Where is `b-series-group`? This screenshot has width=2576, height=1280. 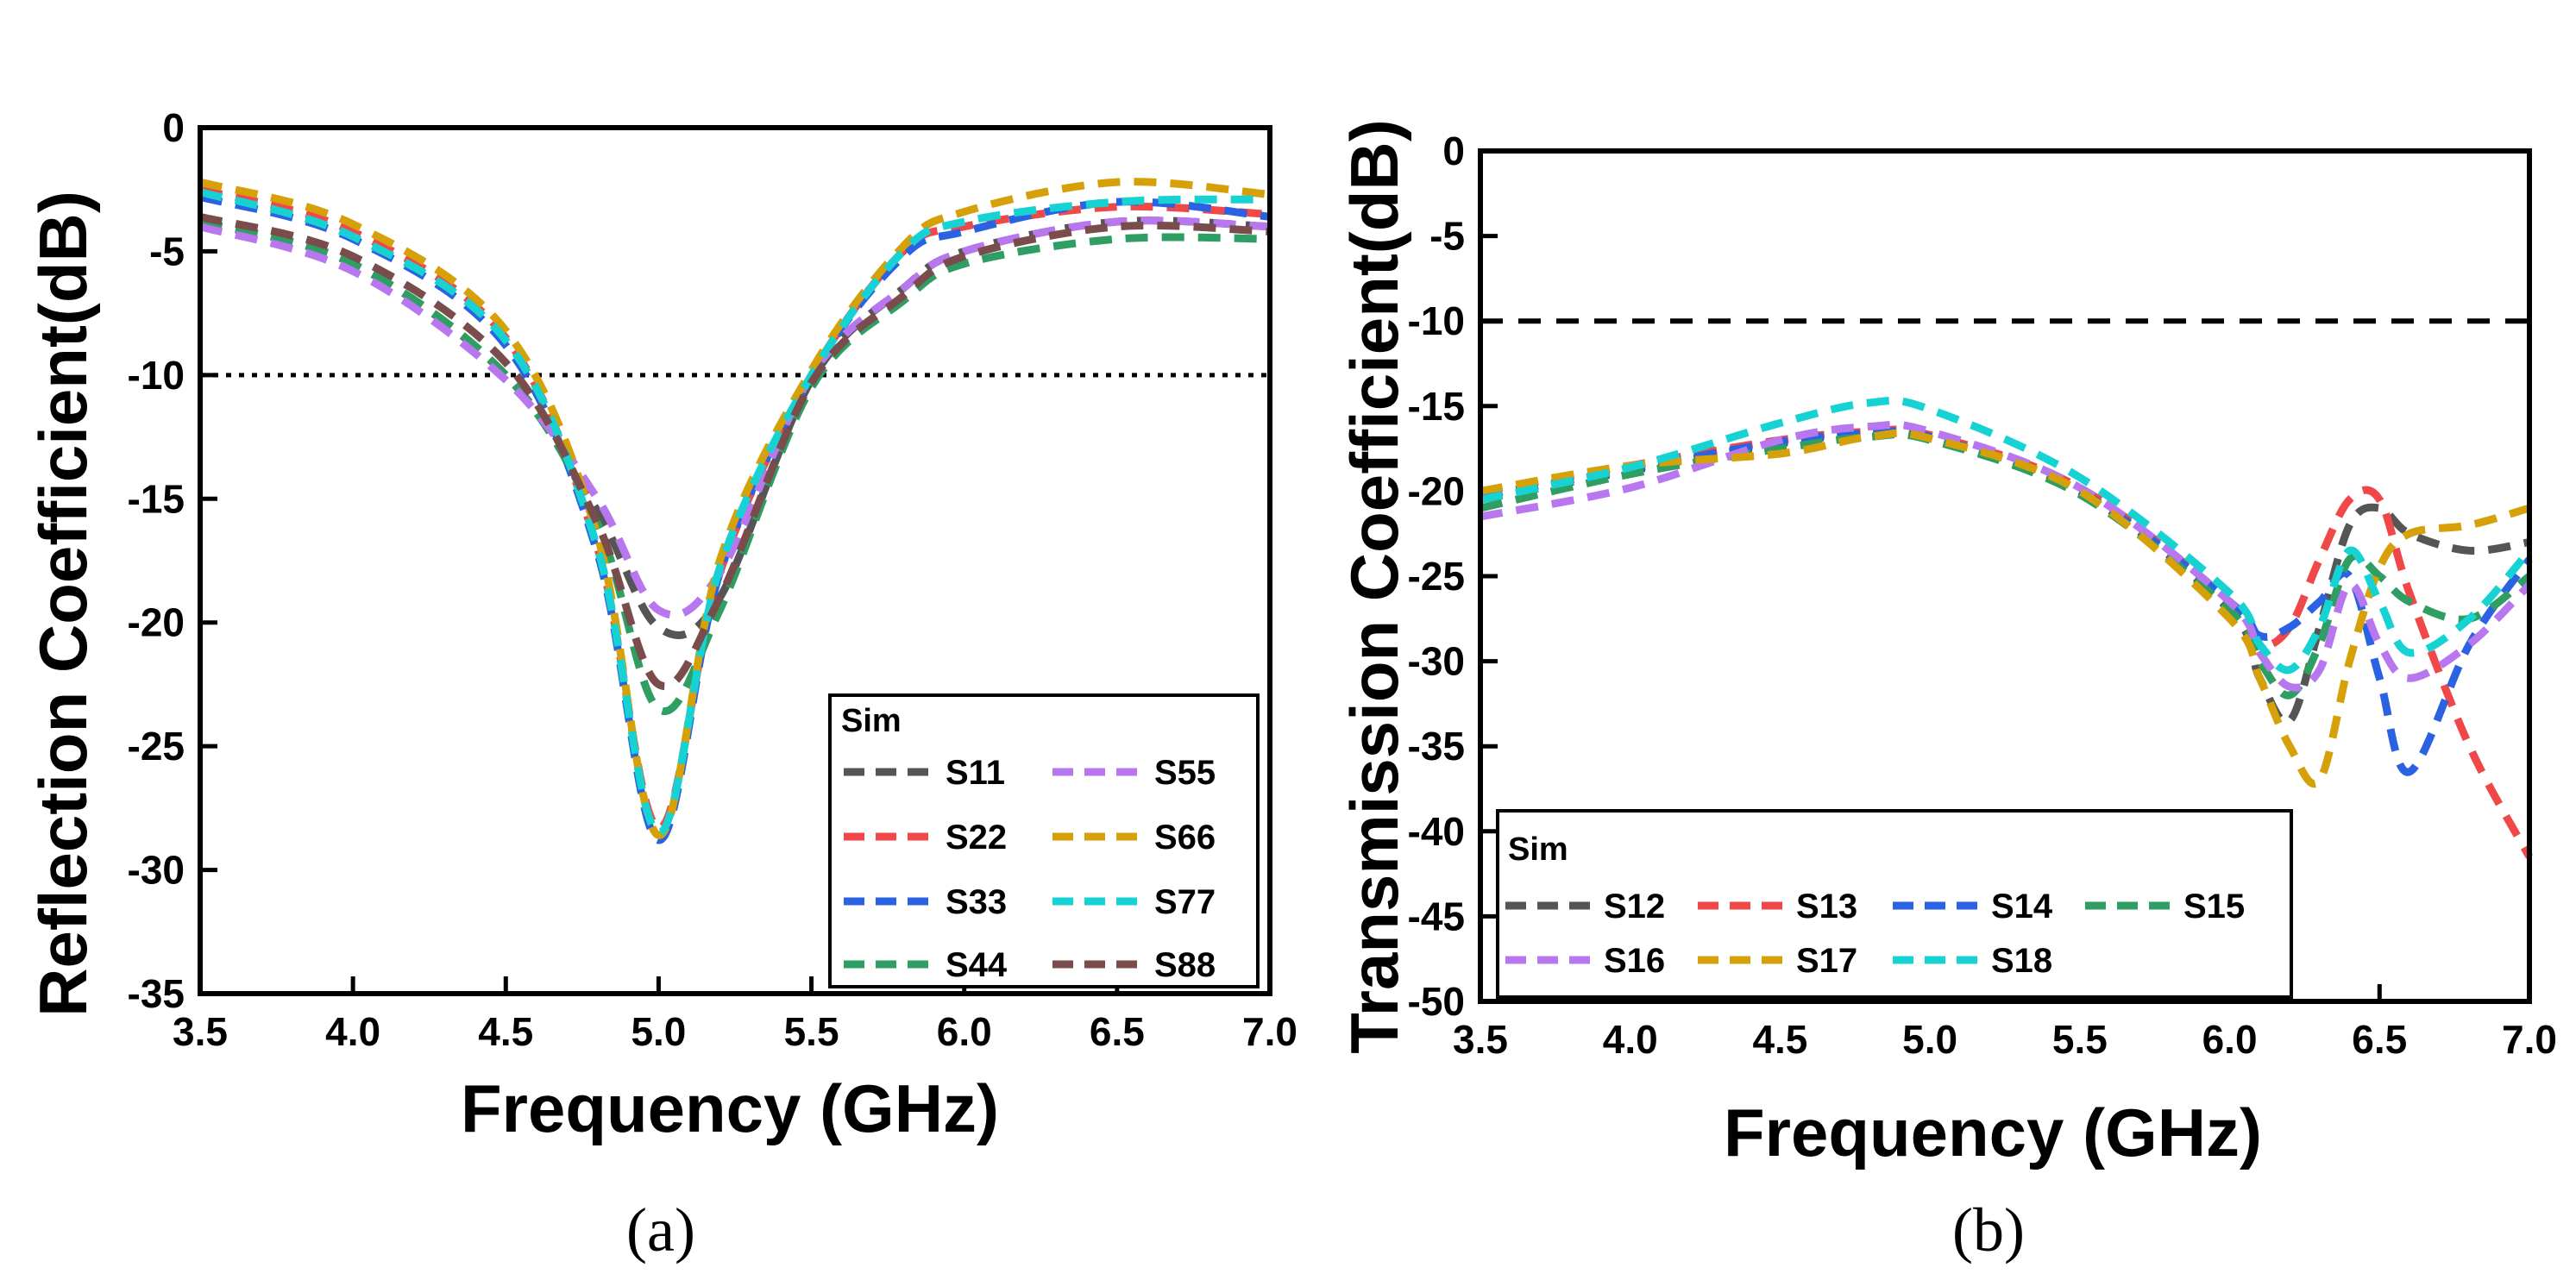
b-series-group is located at coordinates (2006, 627).